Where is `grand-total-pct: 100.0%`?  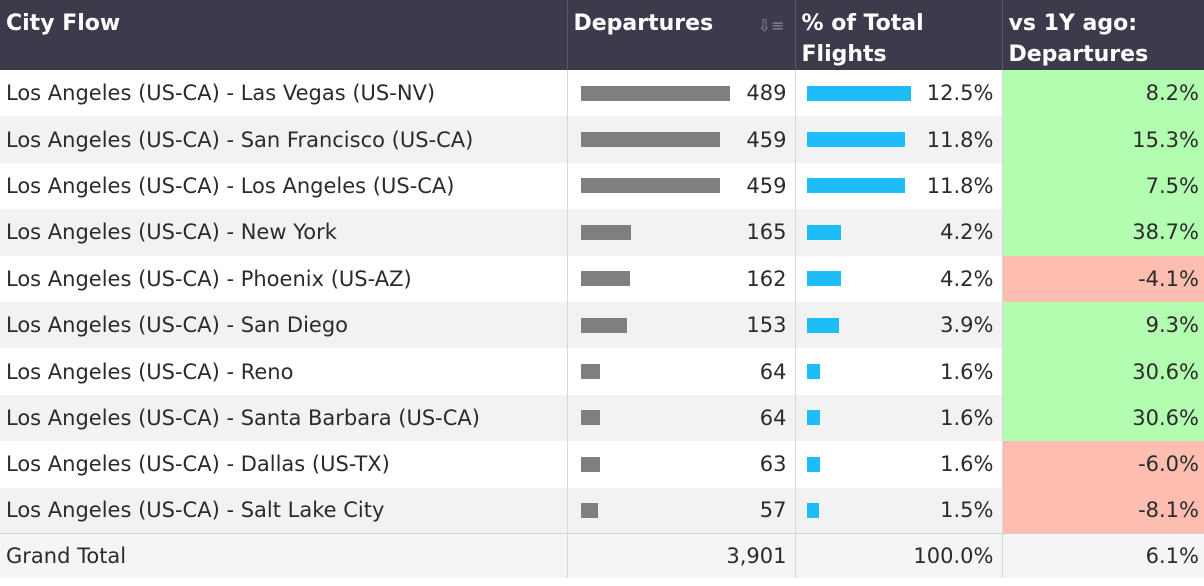
grand-total-pct: 100.0% is located at coordinates (899, 555).